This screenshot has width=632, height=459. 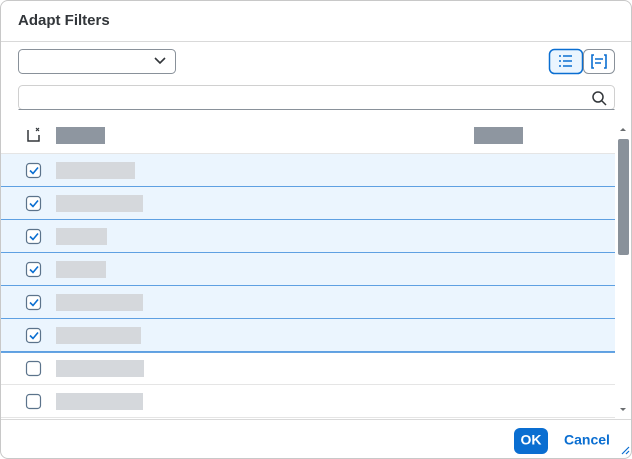 I want to click on ok-label: OK, so click(x=531, y=440).